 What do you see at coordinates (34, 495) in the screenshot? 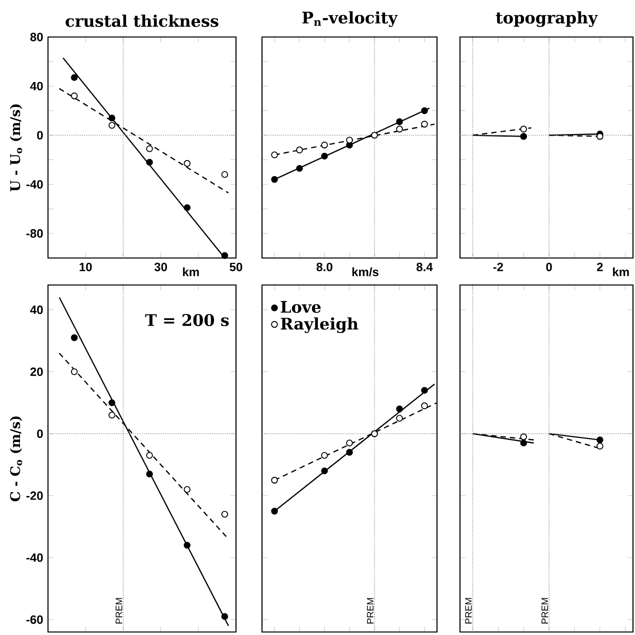
I see `y-tick-label: -20` at bounding box center [34, 495].